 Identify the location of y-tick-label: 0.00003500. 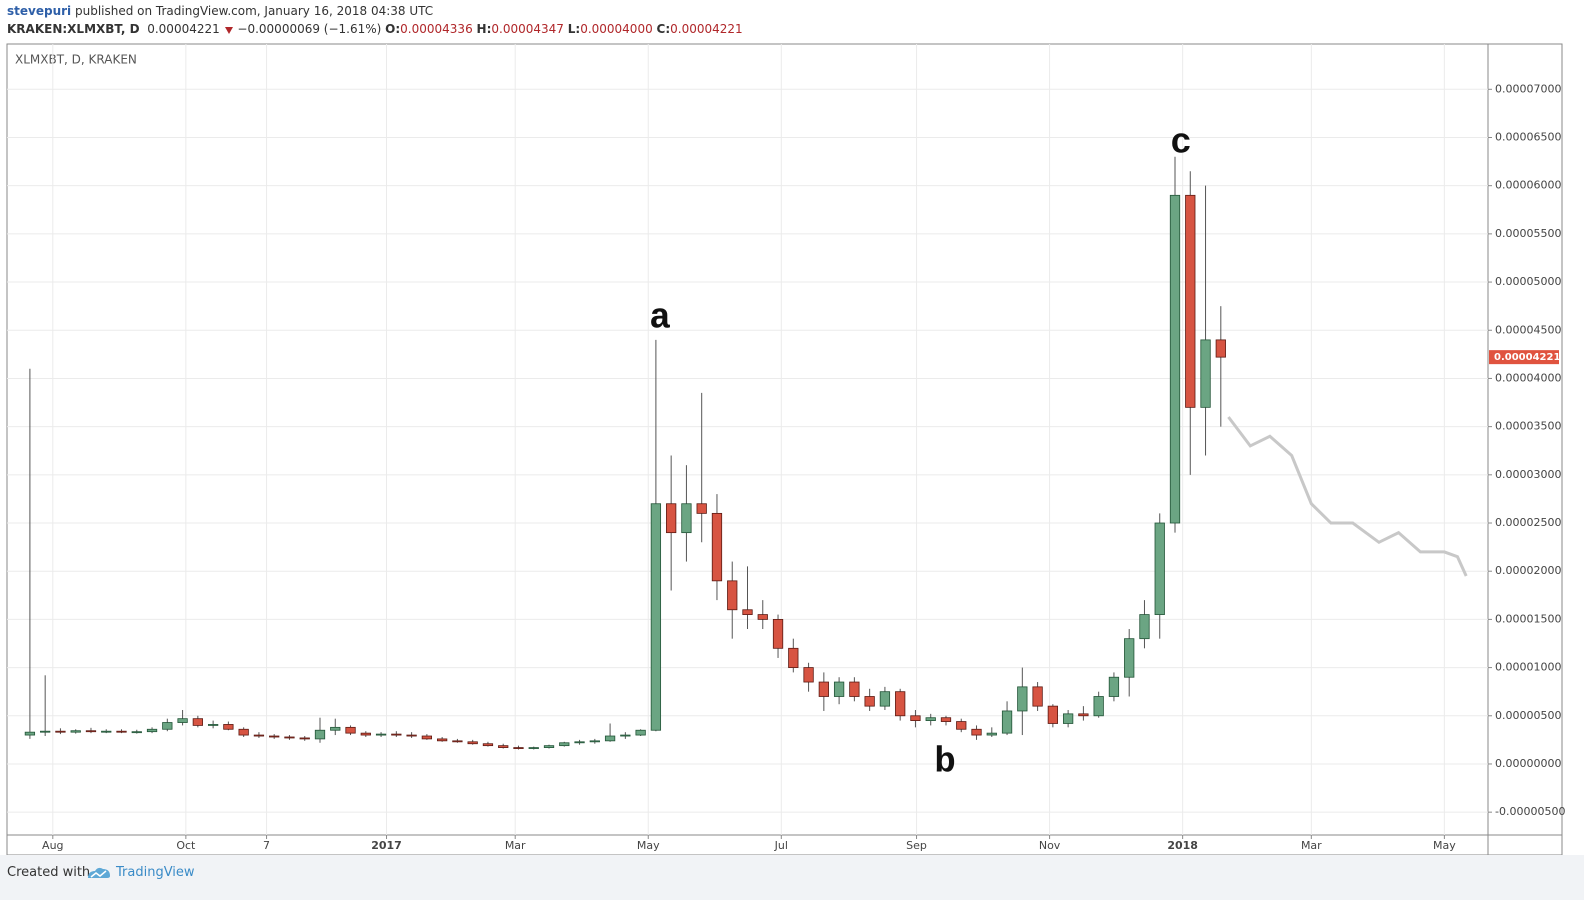
(1528, 426).